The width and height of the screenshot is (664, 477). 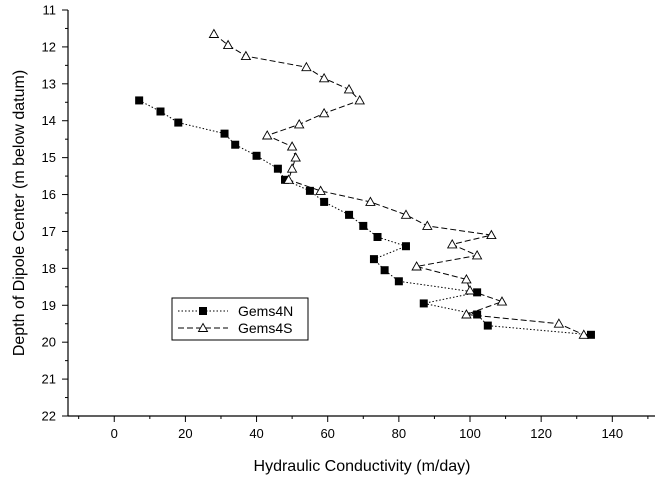 What do you see at coordinates (49, 83) in the screenshot?
I see `y-tick-label: 13` at bounding box center [49, 83].